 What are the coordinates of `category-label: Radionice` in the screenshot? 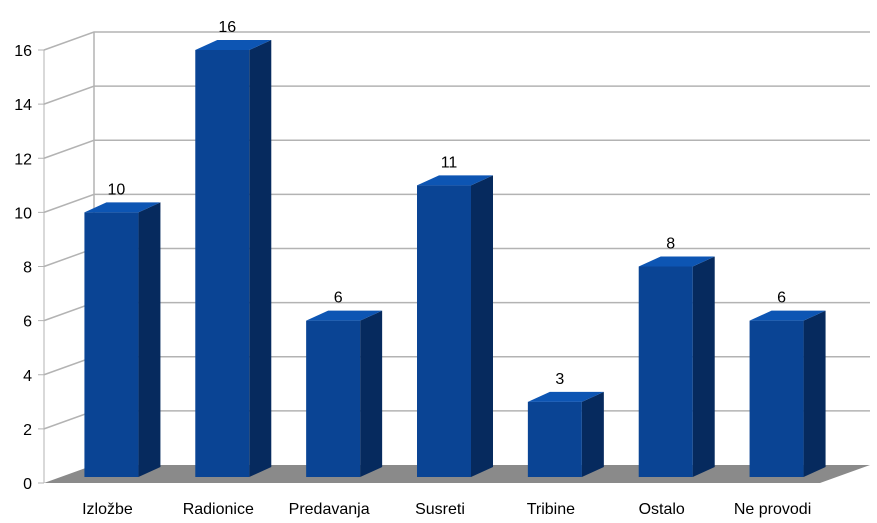 It's located at (218, 509).